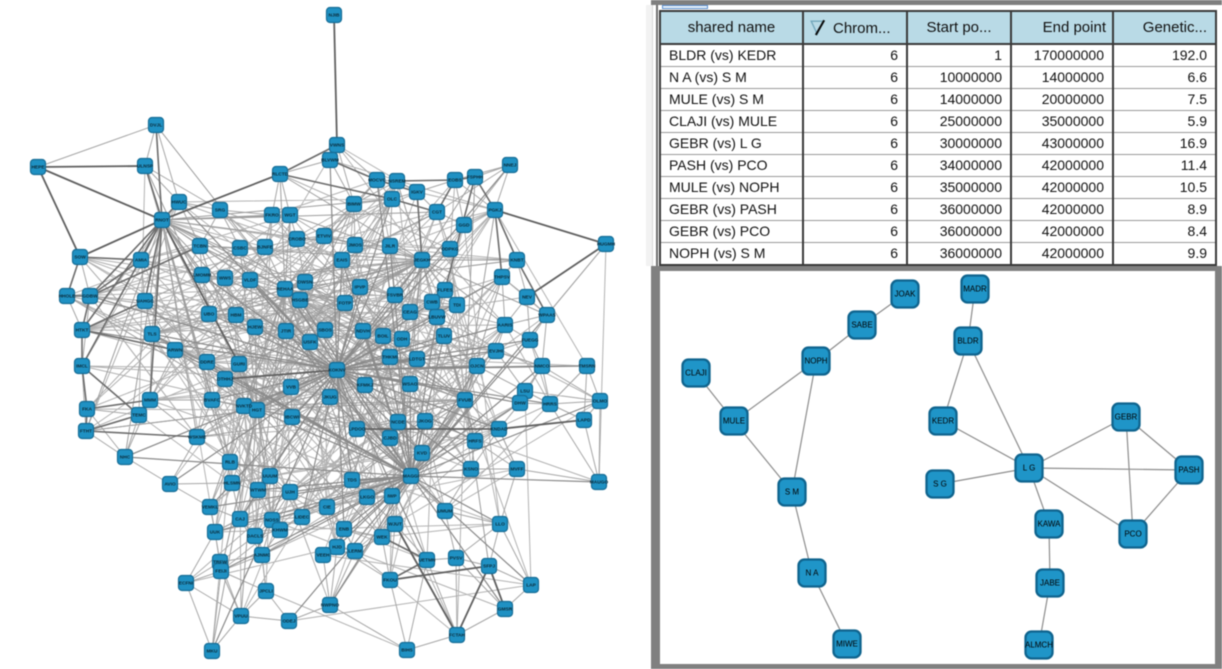 The height and width of the screenshot is (669, 1222). I want to click on svg-text: DVJL, so click(156, 126).